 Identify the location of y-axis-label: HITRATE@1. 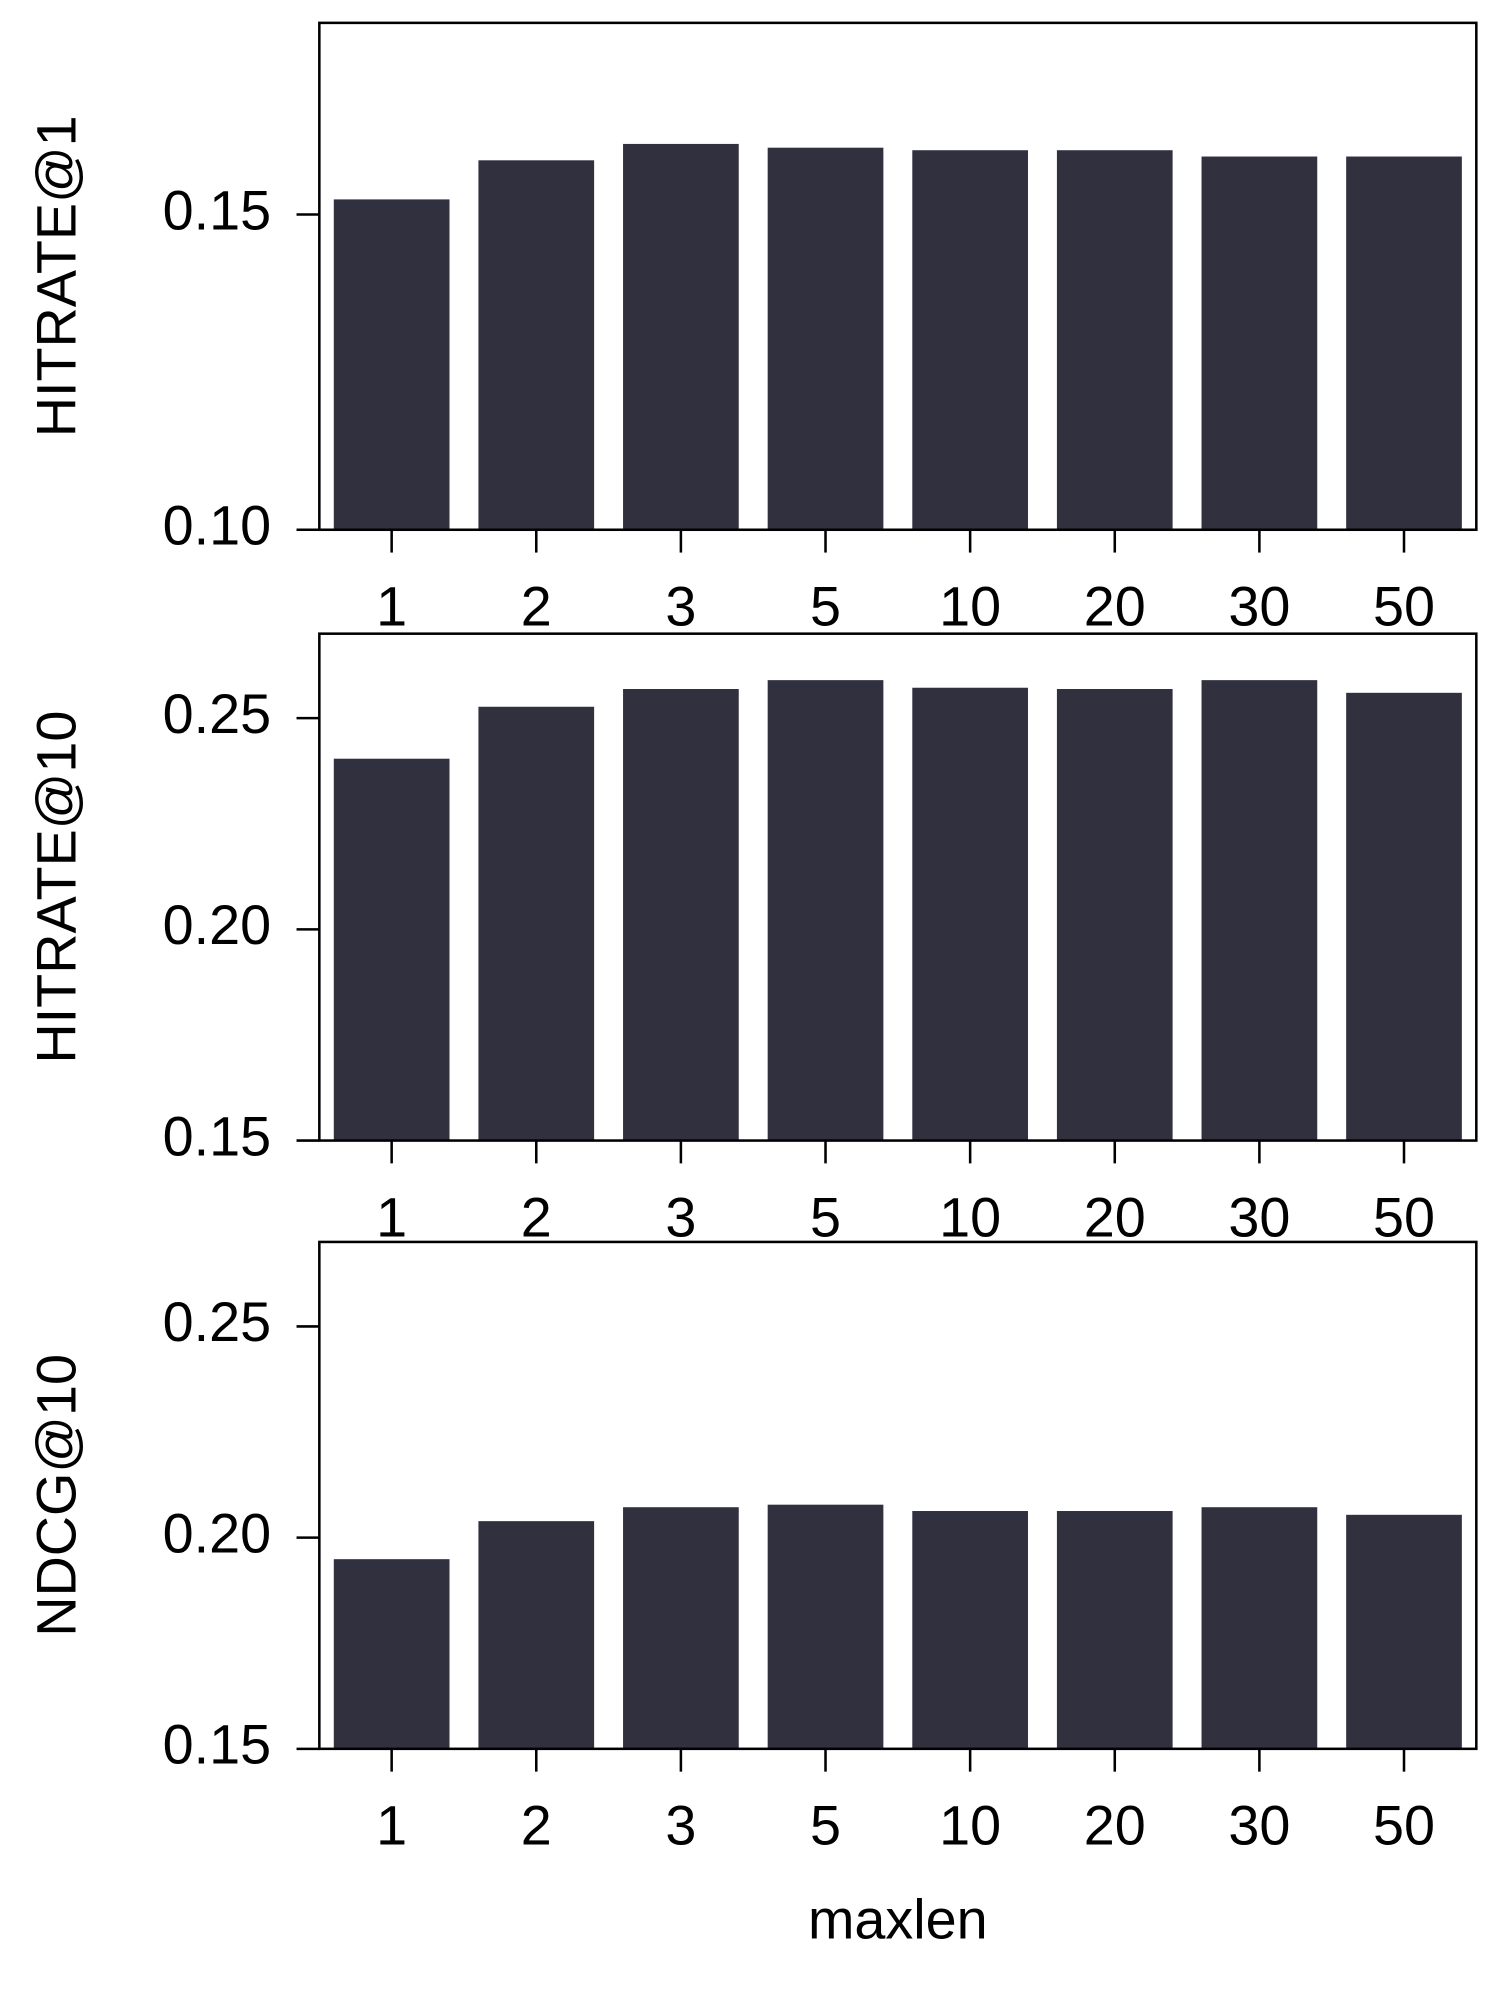
(57, 276).